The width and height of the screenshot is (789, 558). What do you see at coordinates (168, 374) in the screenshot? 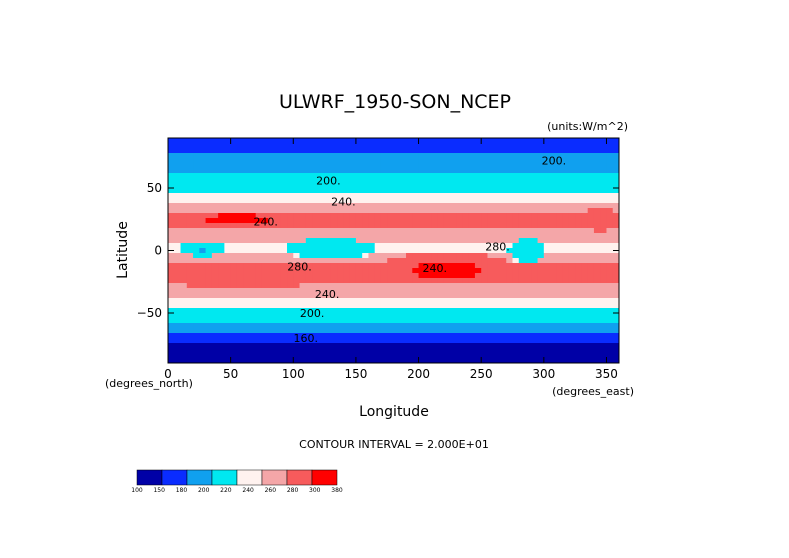
I see `x-tick-label: 0` at bounding box center [168, 374].